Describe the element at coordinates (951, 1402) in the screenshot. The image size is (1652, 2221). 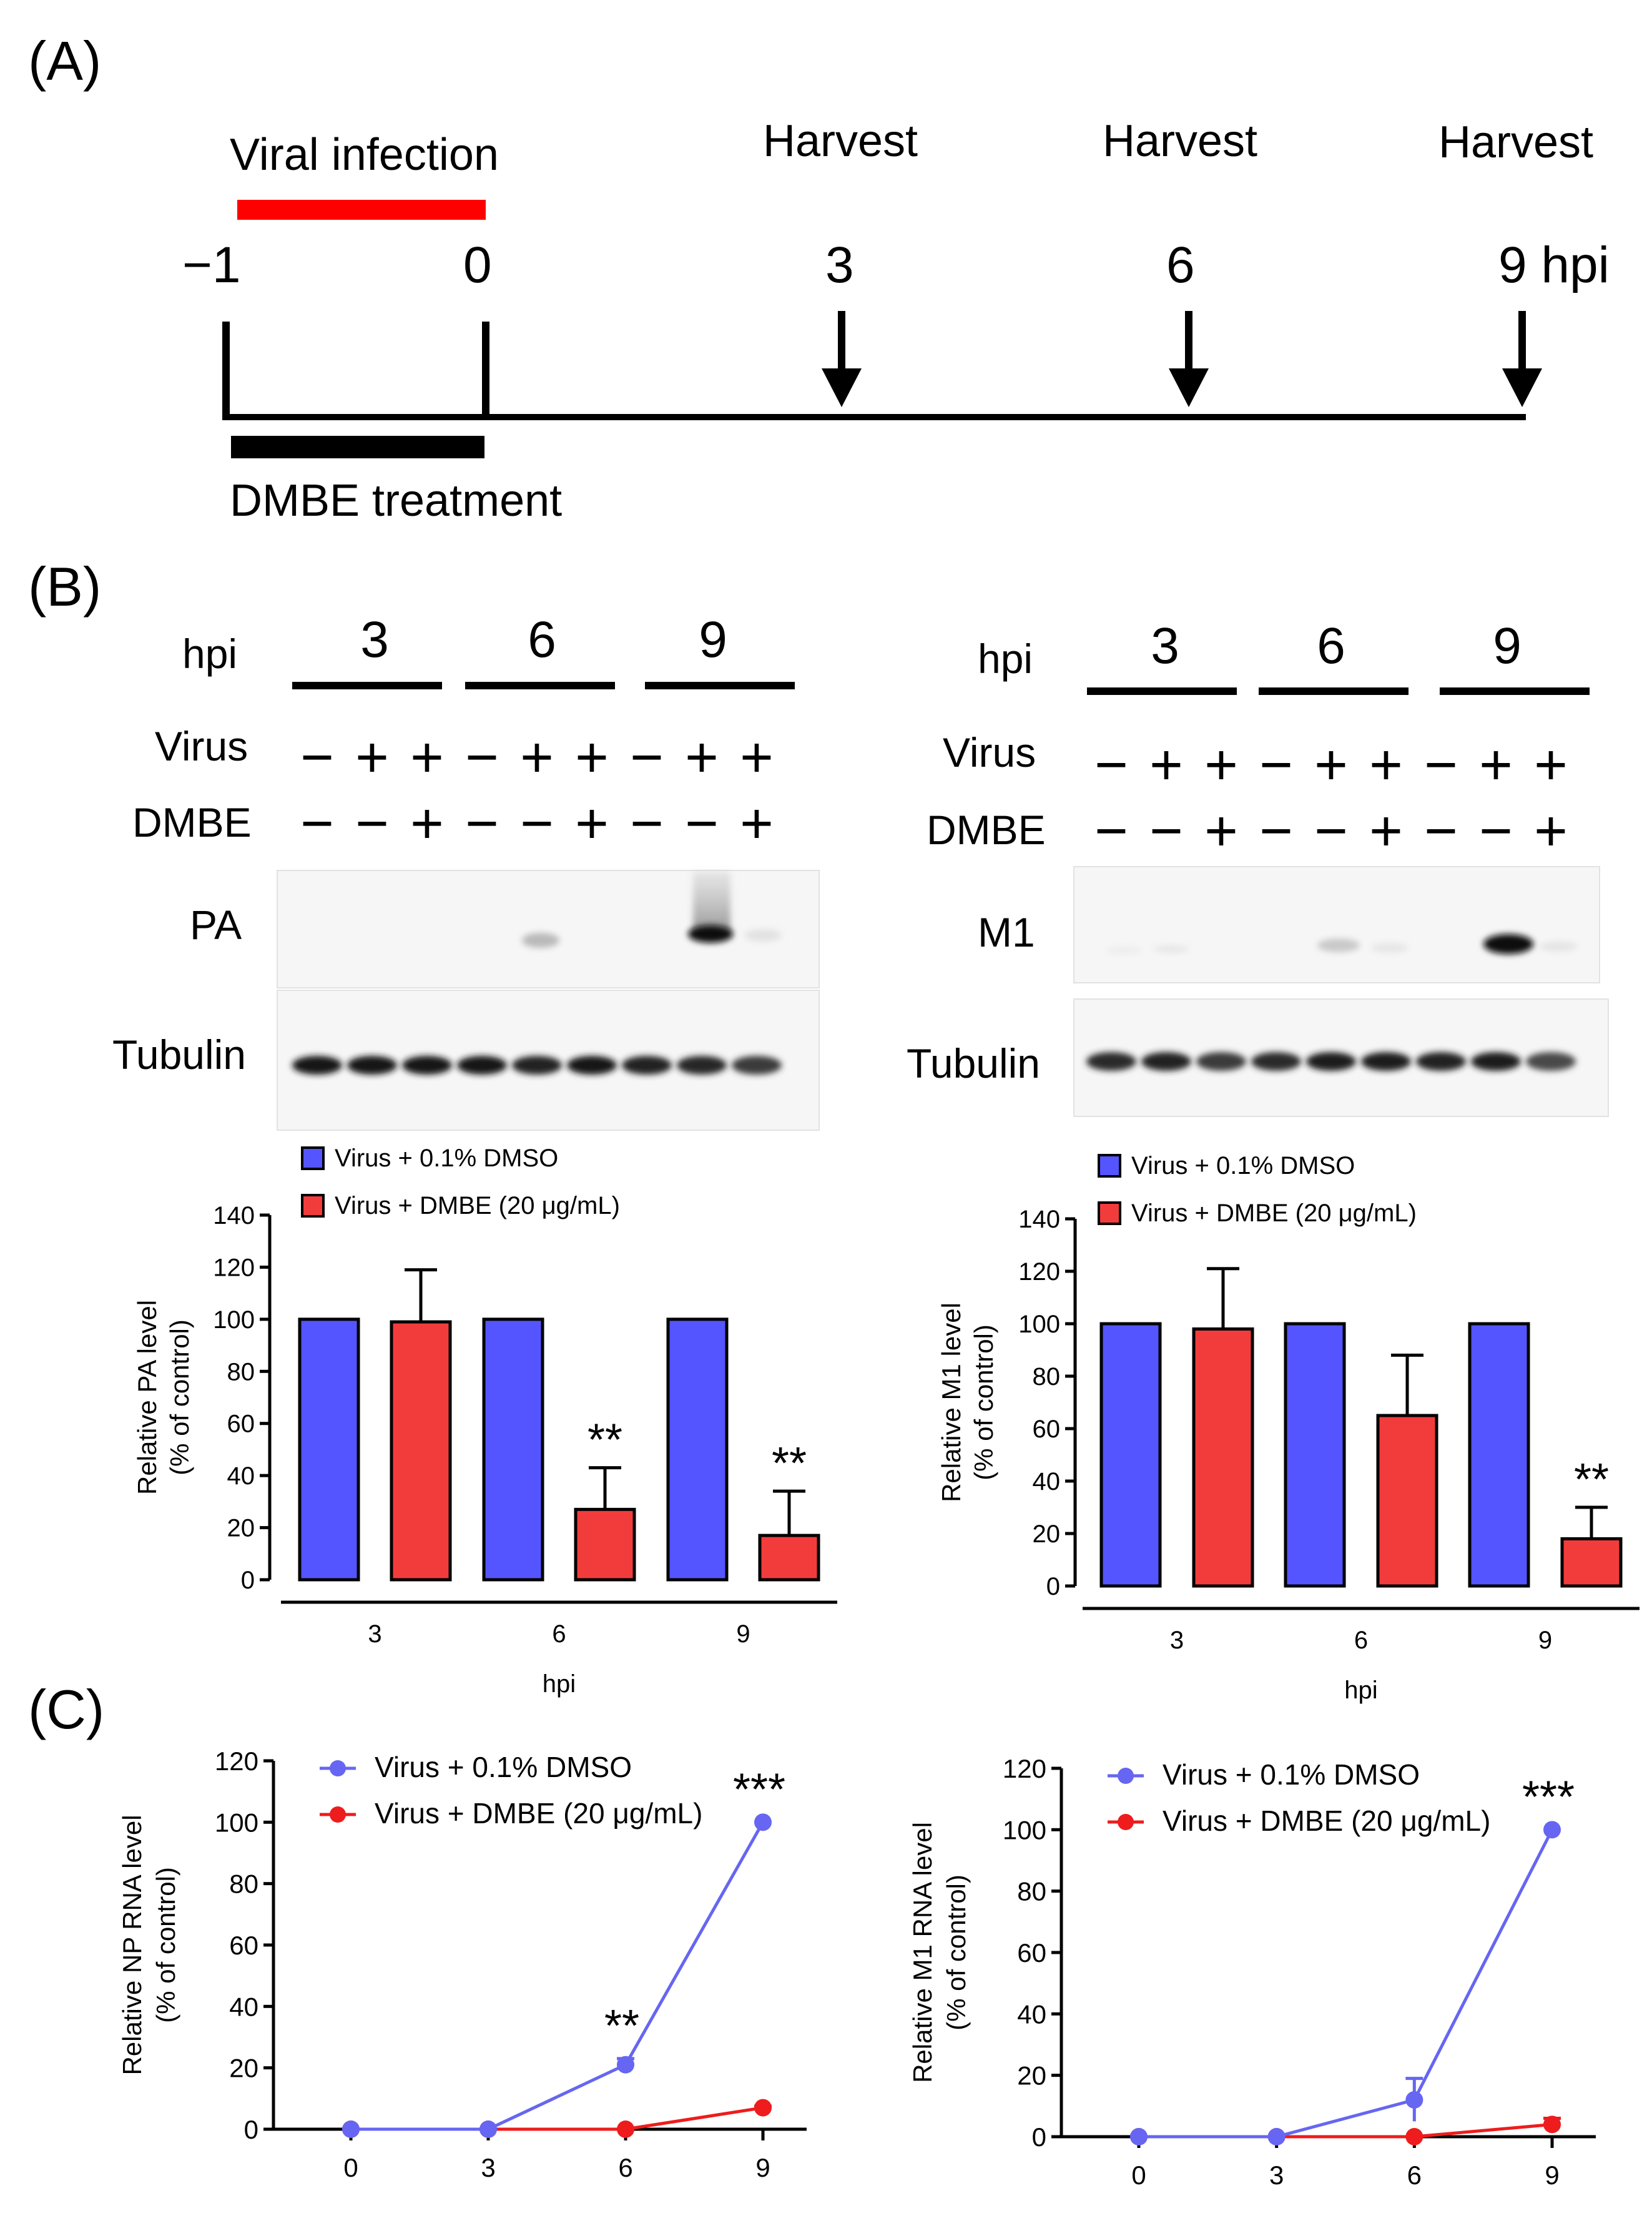
I see `y-axis-title: Relative M1 level` at that location.